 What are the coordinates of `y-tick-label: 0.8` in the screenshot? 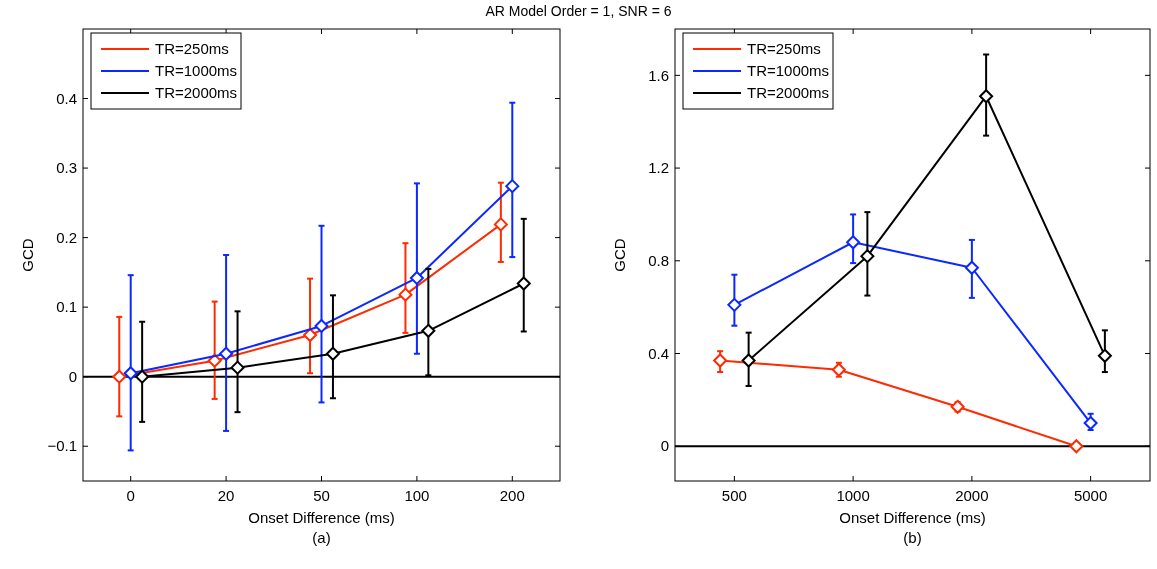 It's located at (658, 261).